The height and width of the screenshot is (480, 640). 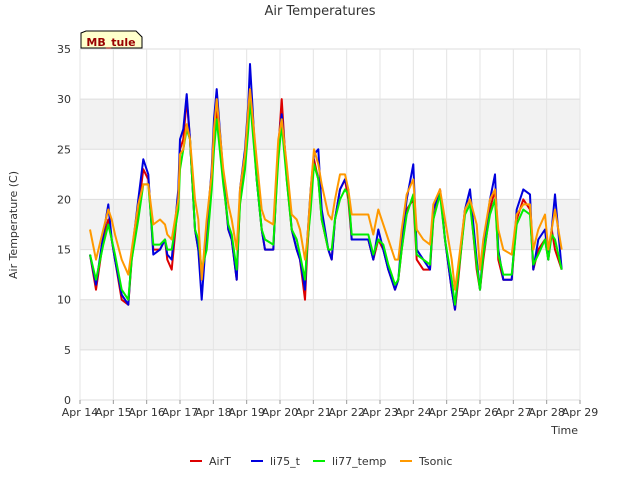 What do you see at coordinates (346, 412) in the screenshot?
I see `x-tick-label: Apr 22` at bounding box center [346, 412].